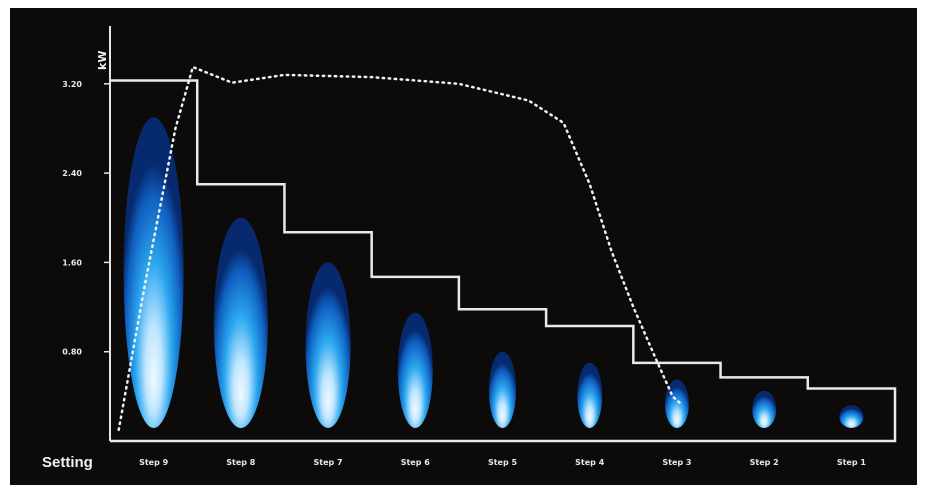 Image resolution: width=927 pixels, height=493 pixels. I want to click on y-tick-label-3: 2.40, so click(72, 173).